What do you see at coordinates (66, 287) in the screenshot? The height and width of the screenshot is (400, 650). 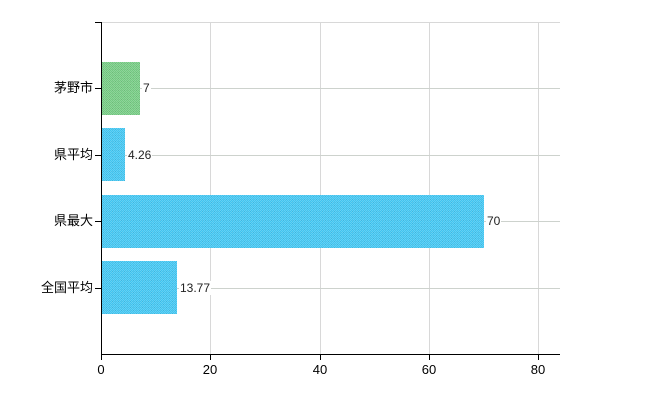 I see `category-label: 全国平均` at bounding box center [66, 287].